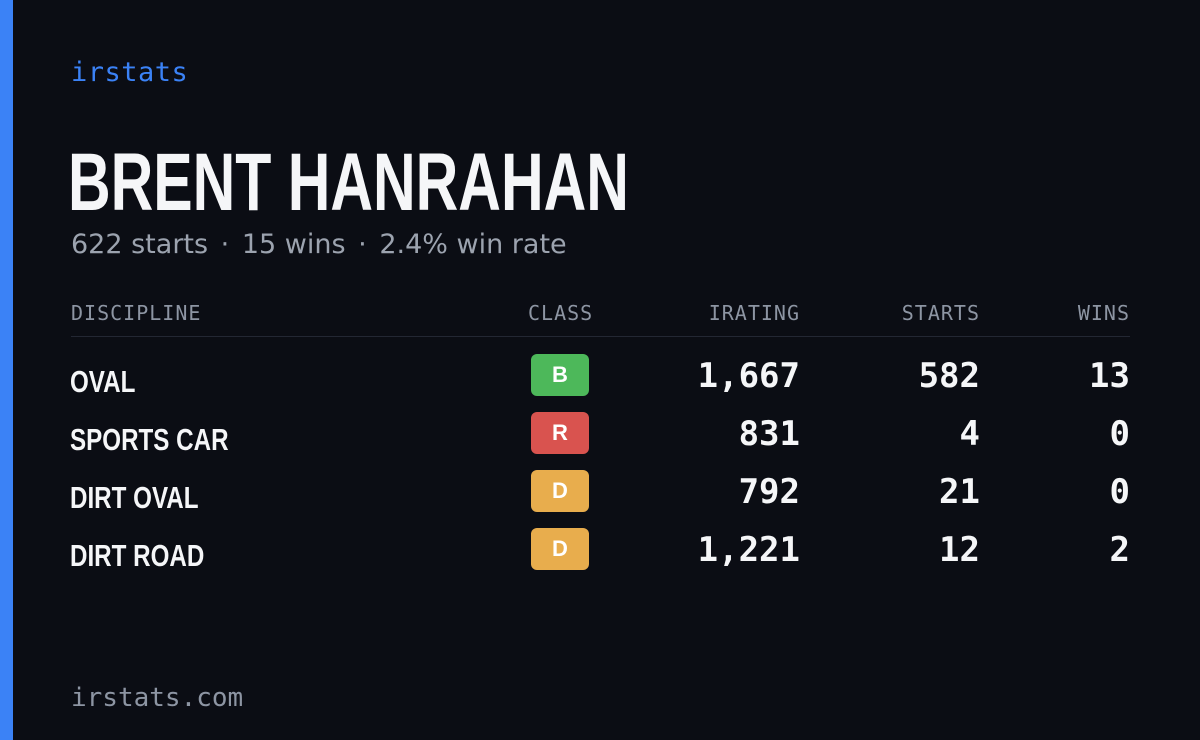  Describe the element at coordinates (959, 550) in the screenshot. I see `starts-value: 12` at that location.